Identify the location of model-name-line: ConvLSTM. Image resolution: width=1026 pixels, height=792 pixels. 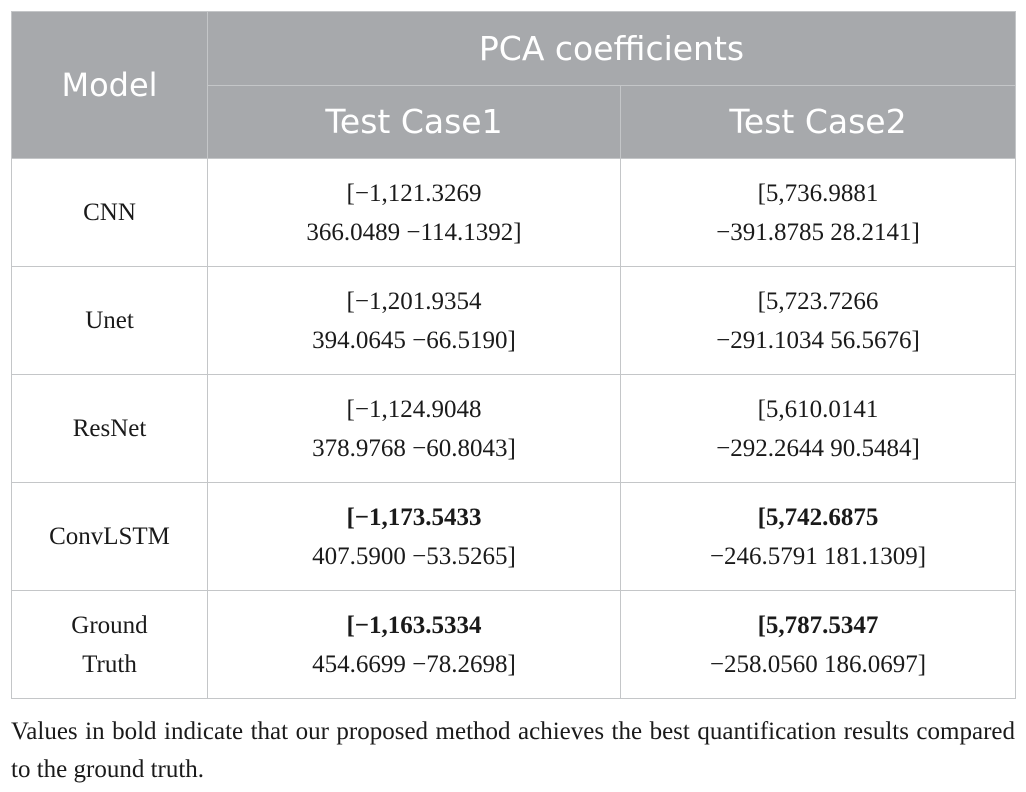
(109, 536).